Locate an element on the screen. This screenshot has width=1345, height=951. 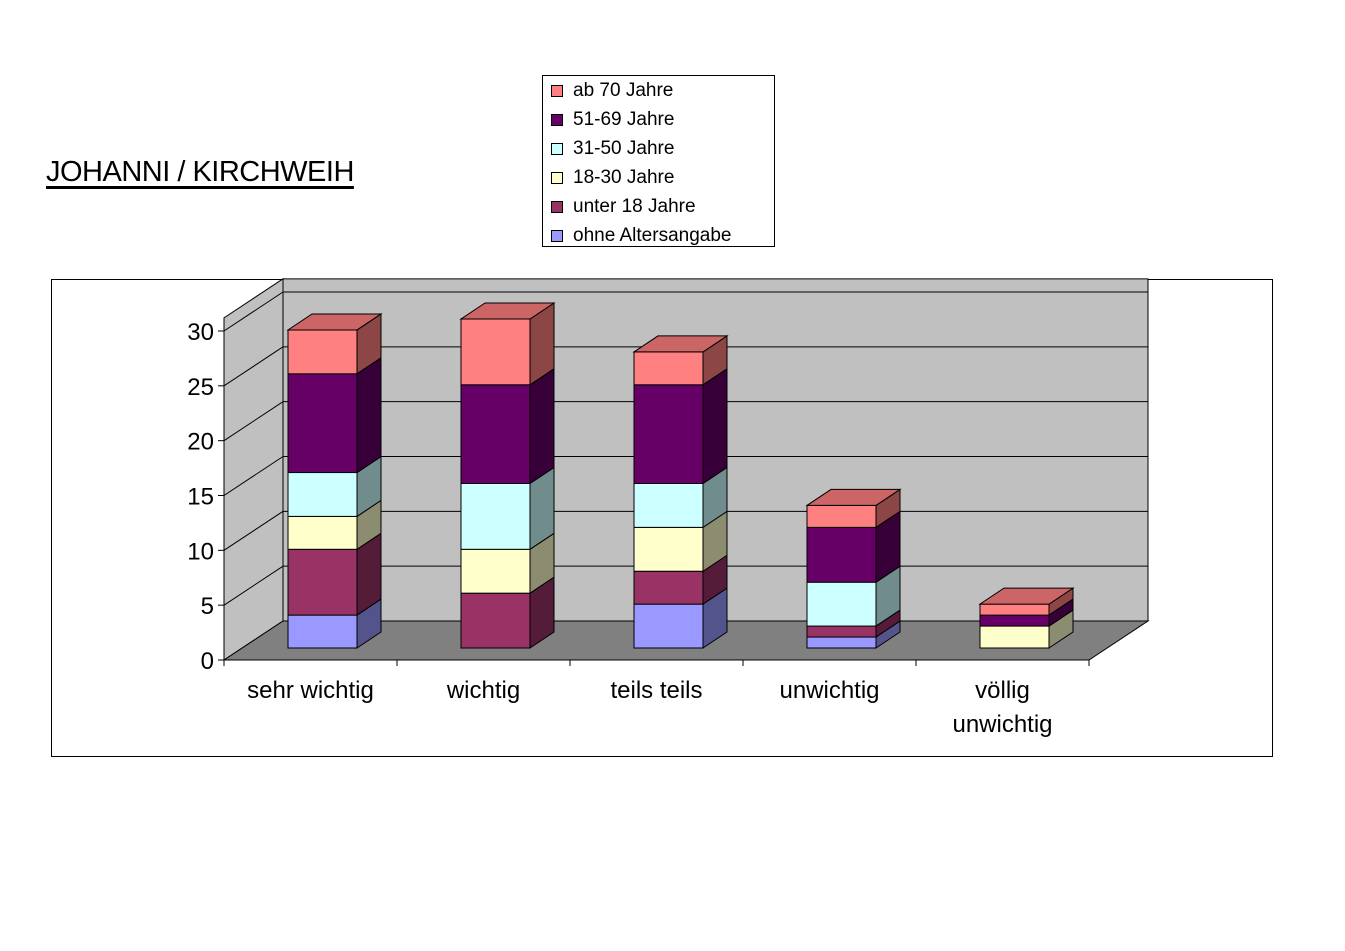
legend-label: 51-69 Jahre is located at coordinates (624, 119).